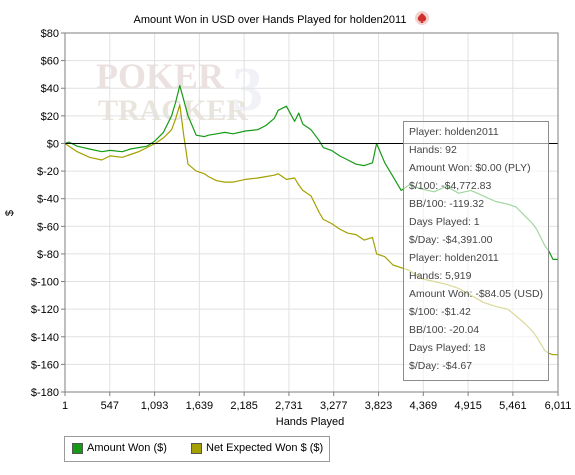 The width and height of the screenshot is (575, 475). Describe the element at coordinates (45, 338) in the screenshot. I see `y-tick-label: $-140` at that location.